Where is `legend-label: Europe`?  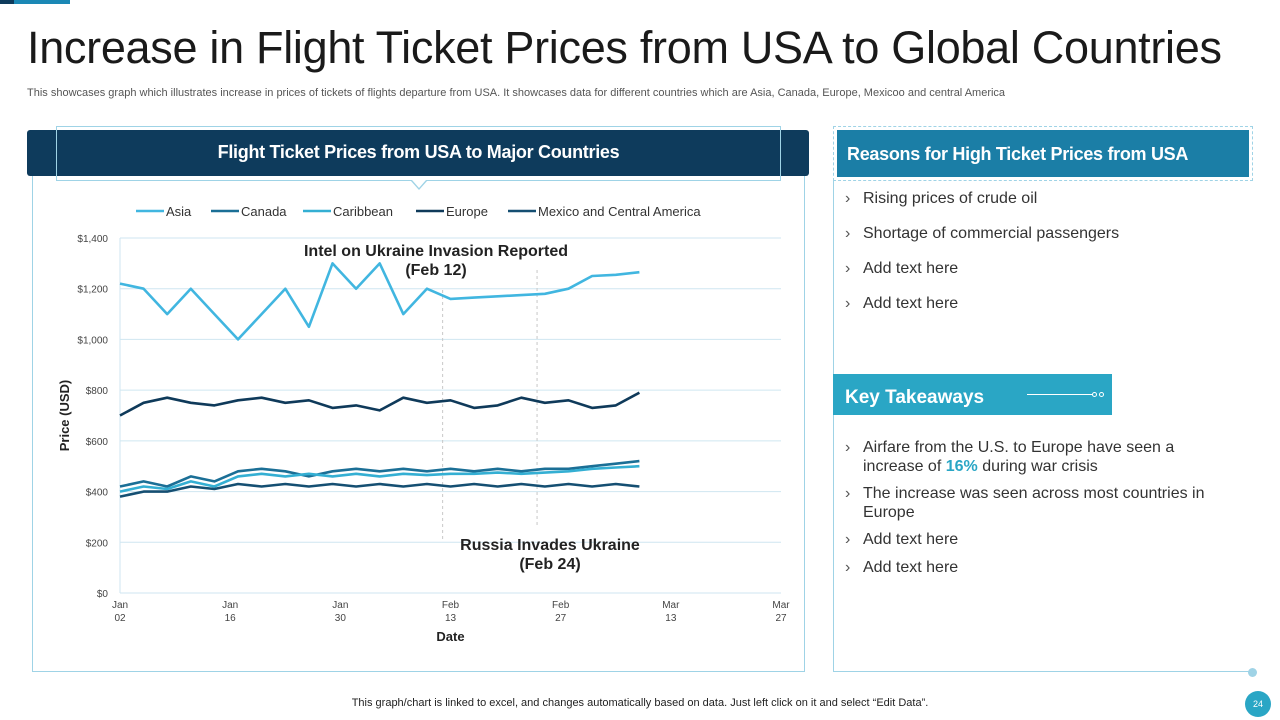
legend-label: Europe is located at coordinates (467, 211).